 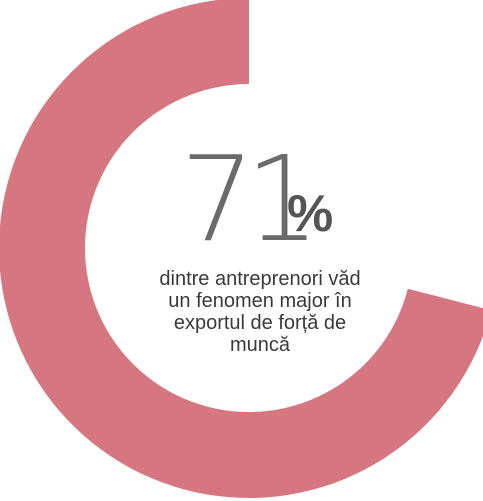 What do you see at coordinates (260, 345) in the screenshot?
I see `caption-line: muncă` at bounding box center [260, 345].